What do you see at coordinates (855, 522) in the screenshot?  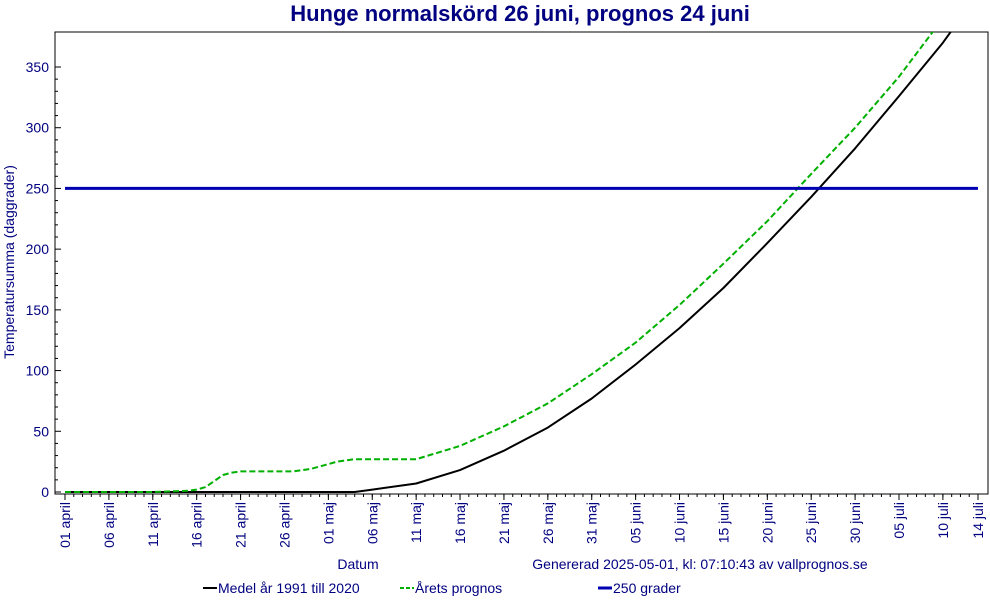 I see `x-tick-label: 30 juni` at bounding box center [855, 522].